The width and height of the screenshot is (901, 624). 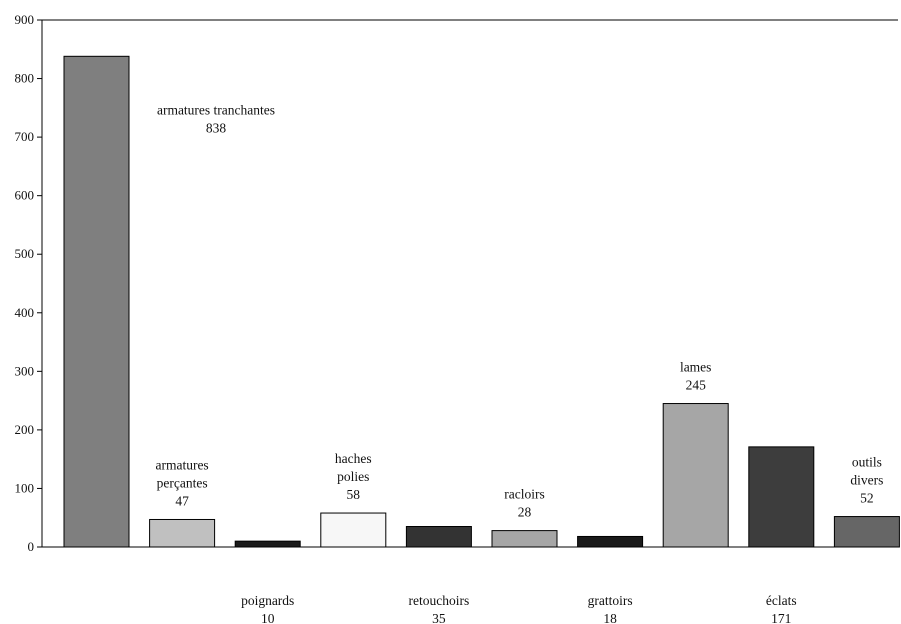 I want to click on y-tick-label: 700, so click(x=25, y=136).